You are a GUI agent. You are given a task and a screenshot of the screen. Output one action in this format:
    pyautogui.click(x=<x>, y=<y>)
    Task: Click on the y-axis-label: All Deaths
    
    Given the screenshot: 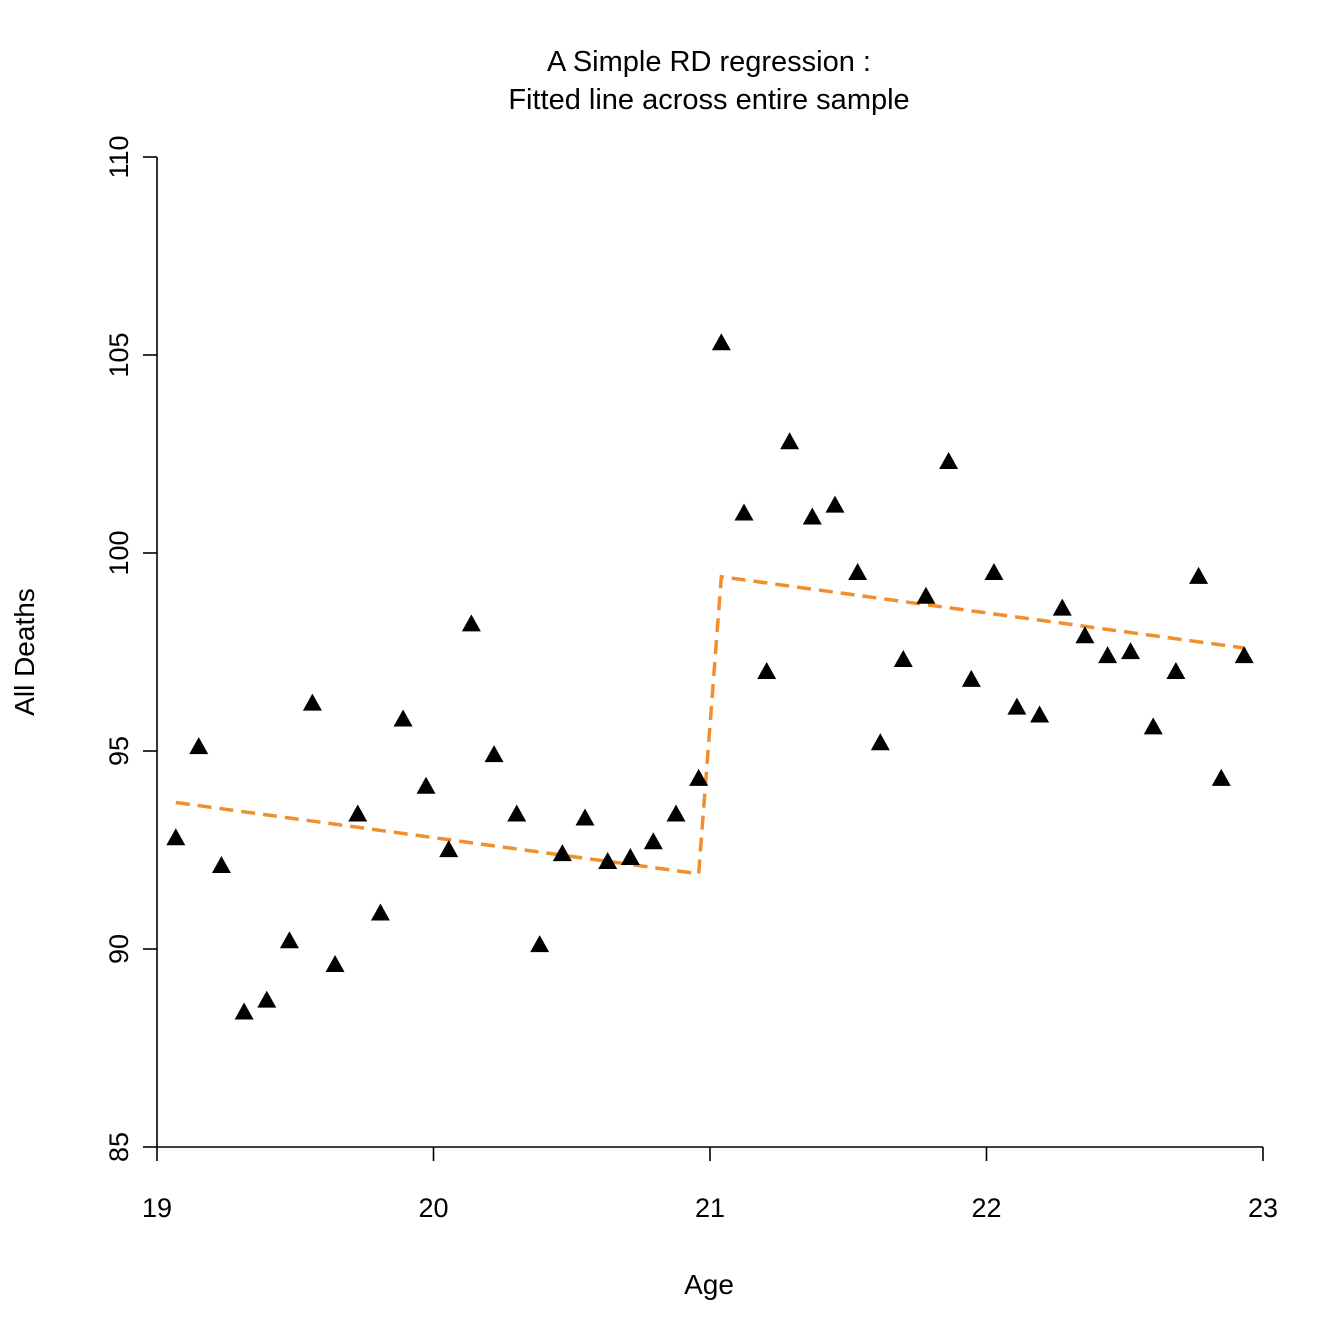 What is the action you would take?
    pyautogui.click(x=24, y=652)
    